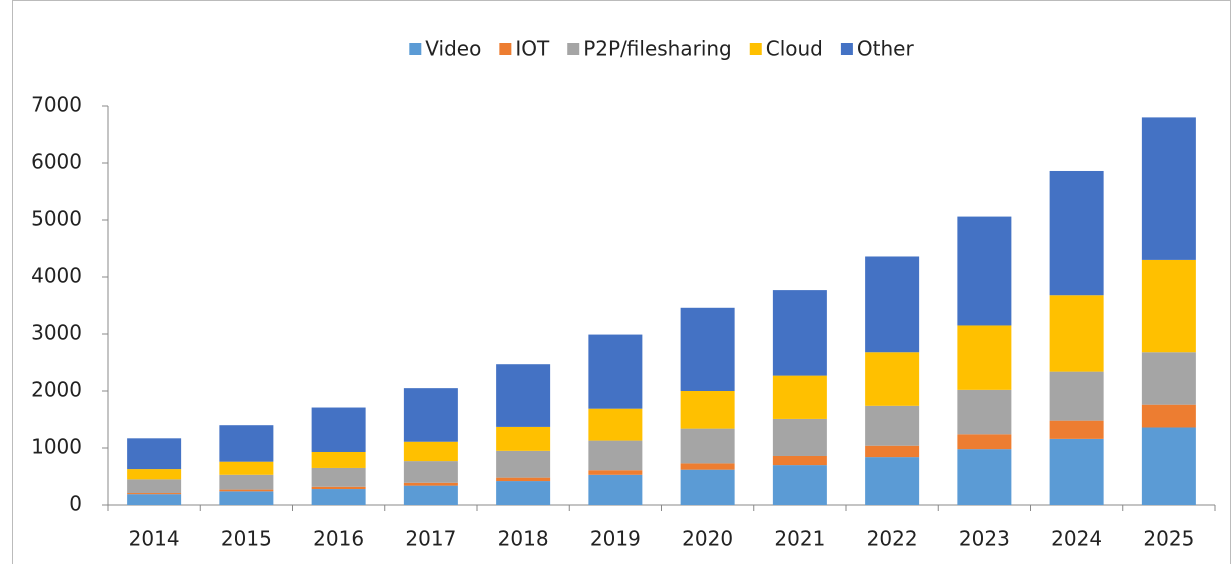 The height and width of the screenshot is (564, 1232). Describe the element at coordinates (707, 539) in the screenshot. I see `x-tick-label: 2020` at that location.